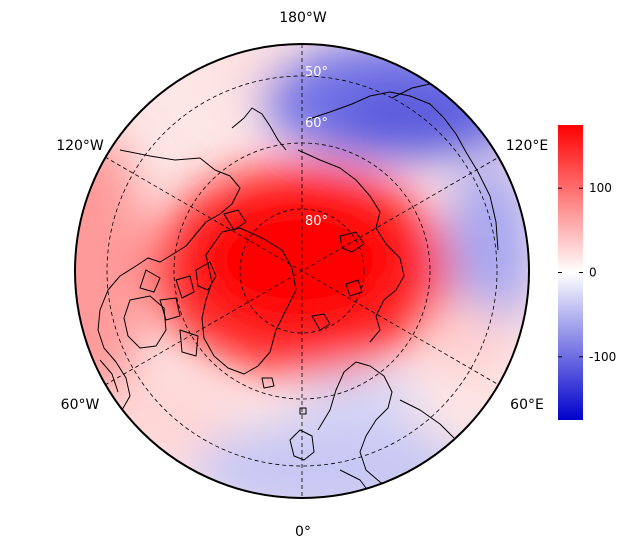 The width and height of the screenshot is (625, 552). Describe the element at coordinates (316, 123) in the screenshot. I see `lat-label-60: 60°` at that location.